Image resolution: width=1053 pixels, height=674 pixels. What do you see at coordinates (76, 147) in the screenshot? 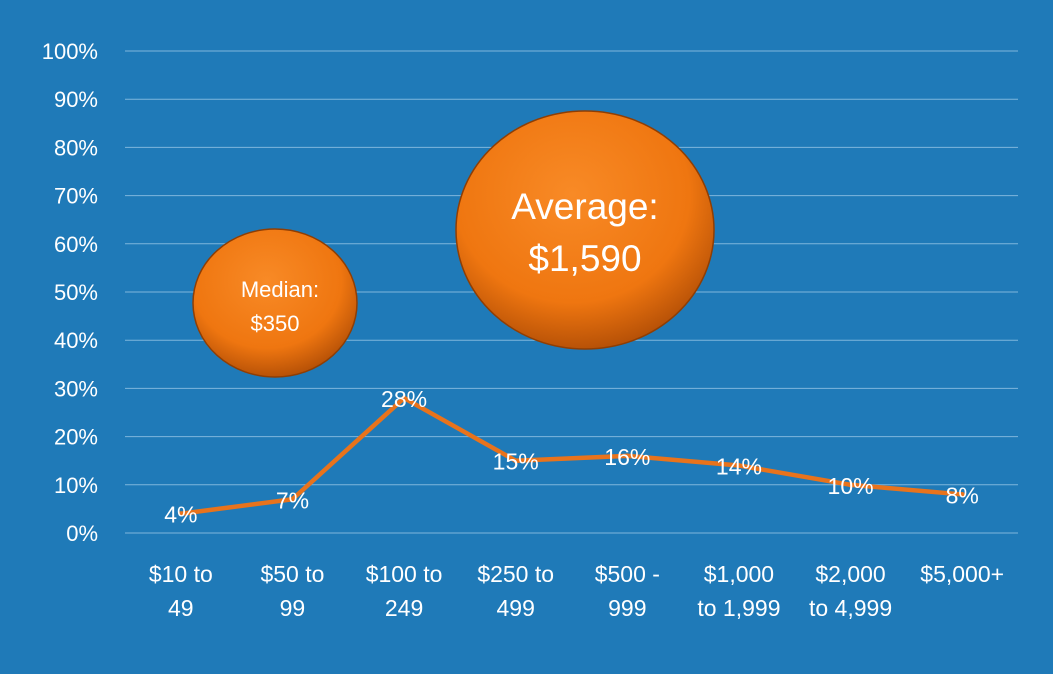
I see `y-tick-label: 80%` at bounding box center [76, 147].